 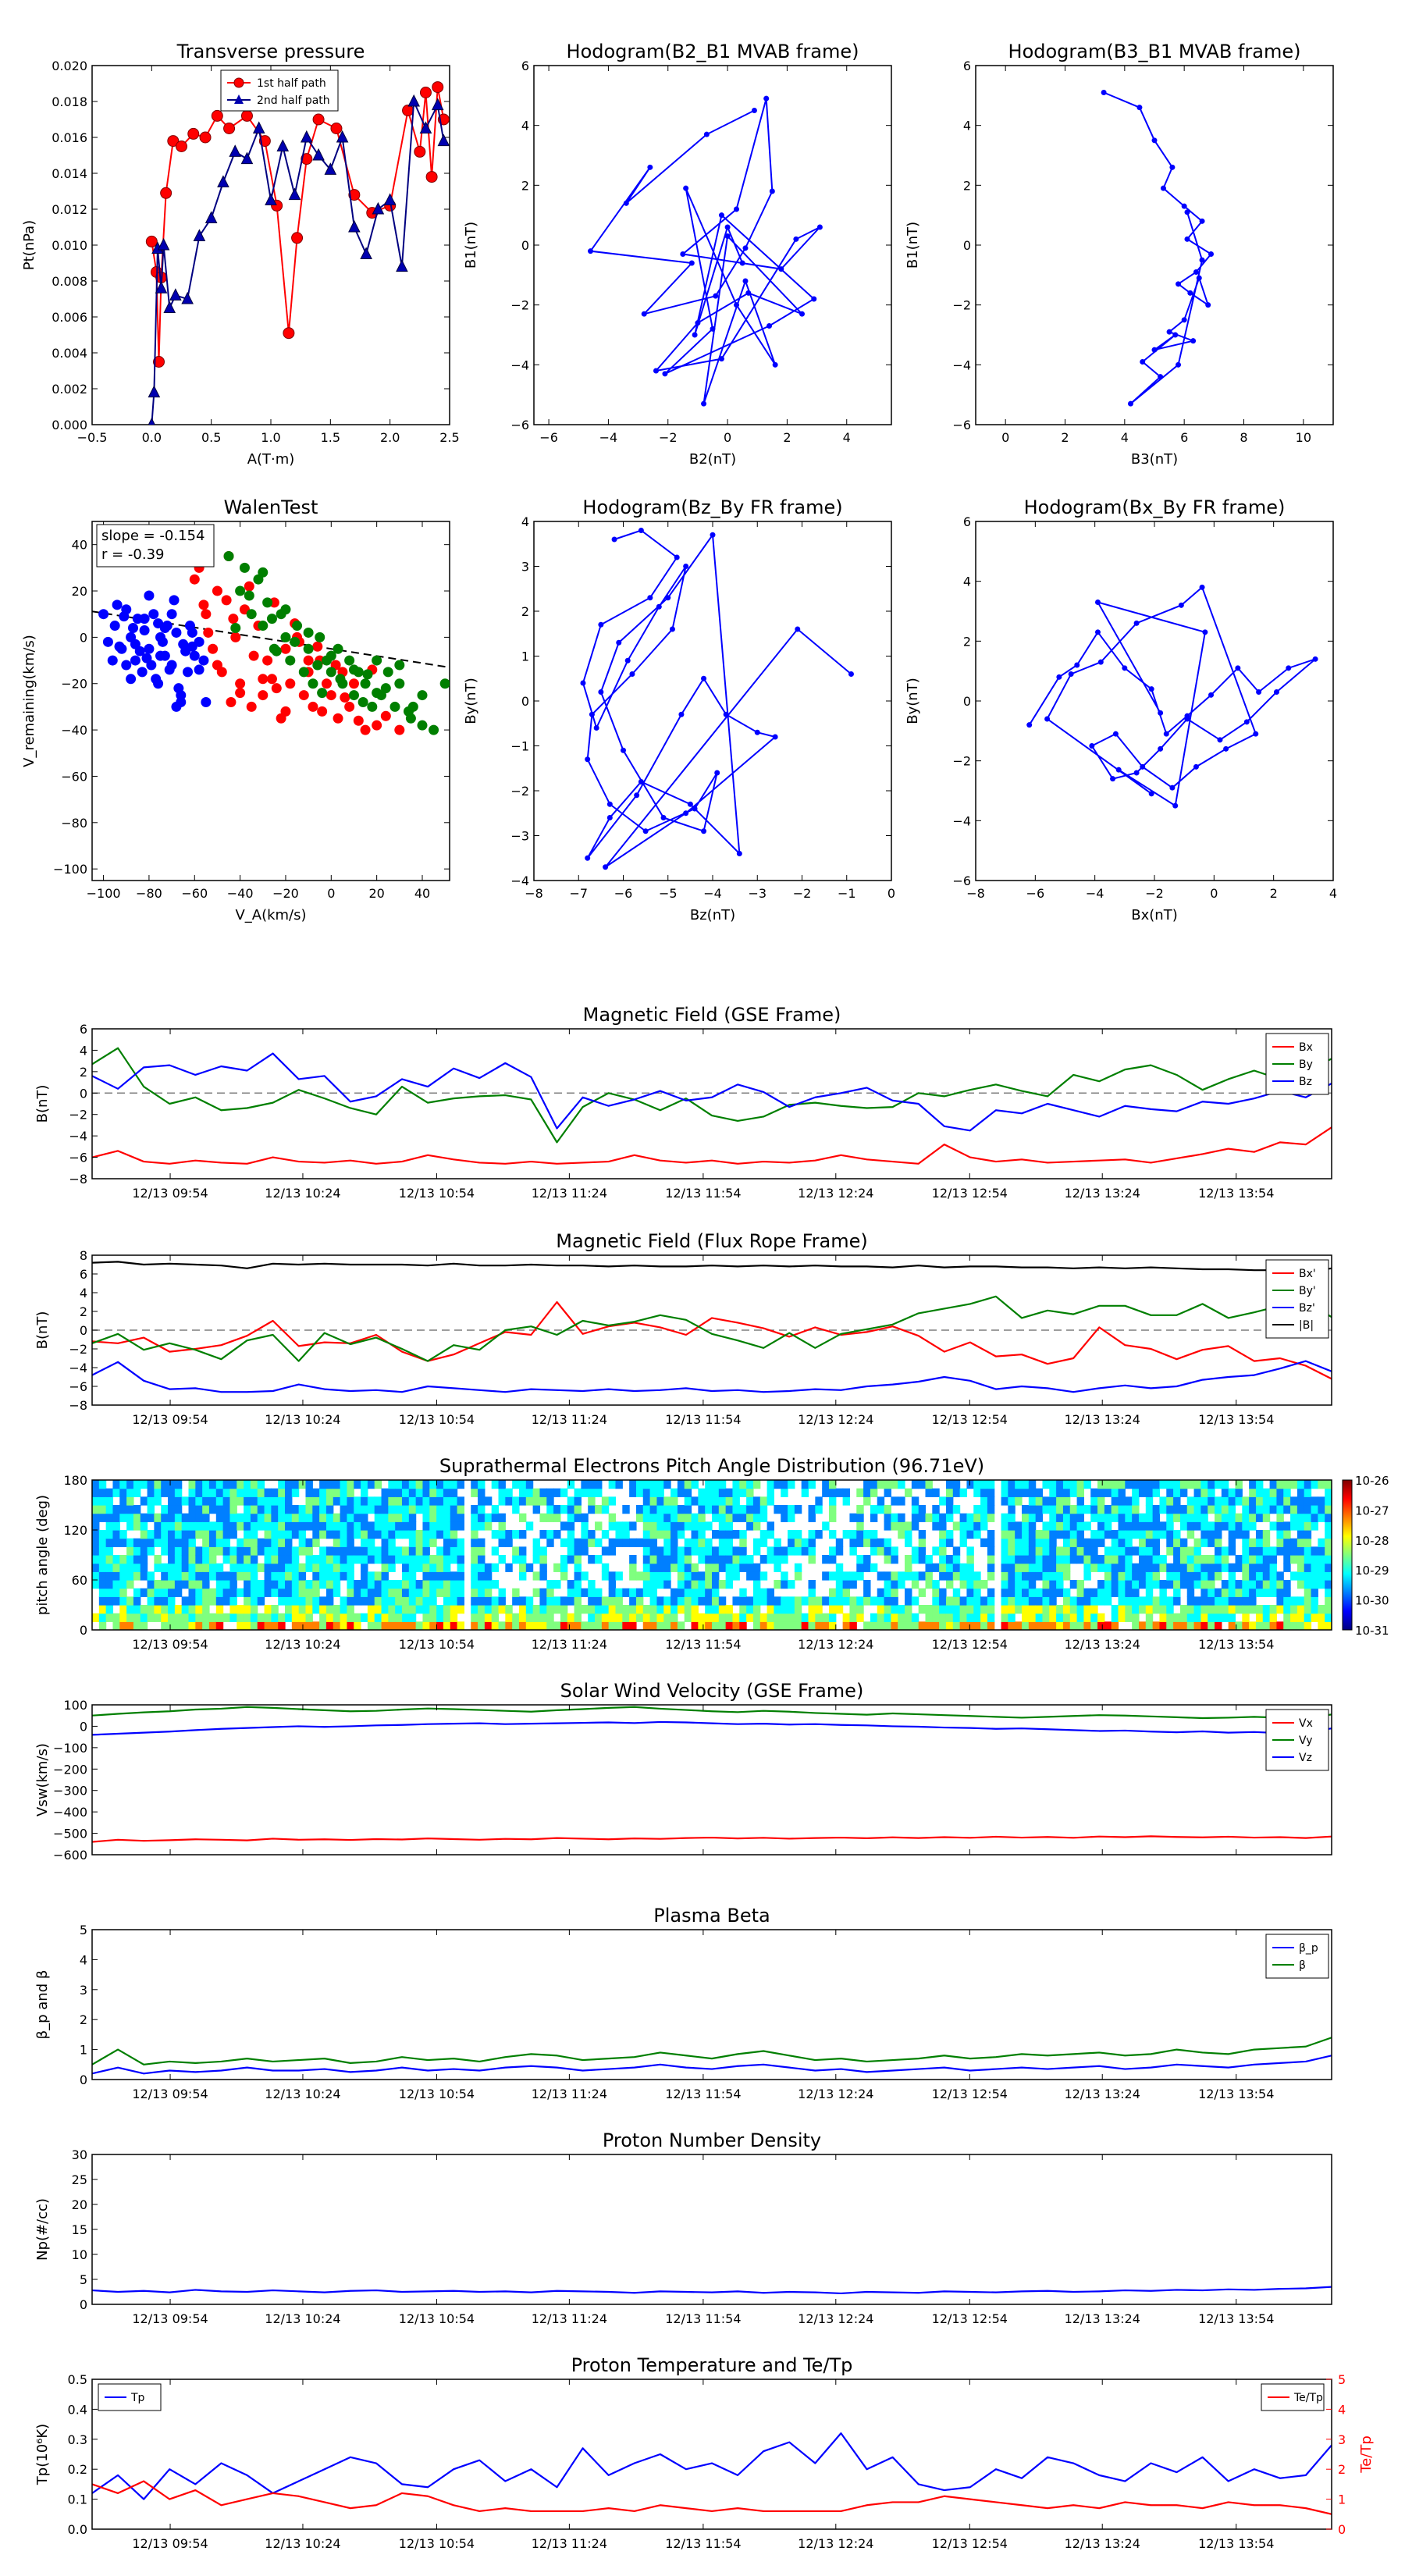 I want to click on y2-tick-label: 4, so click(x=1342, y=2409).